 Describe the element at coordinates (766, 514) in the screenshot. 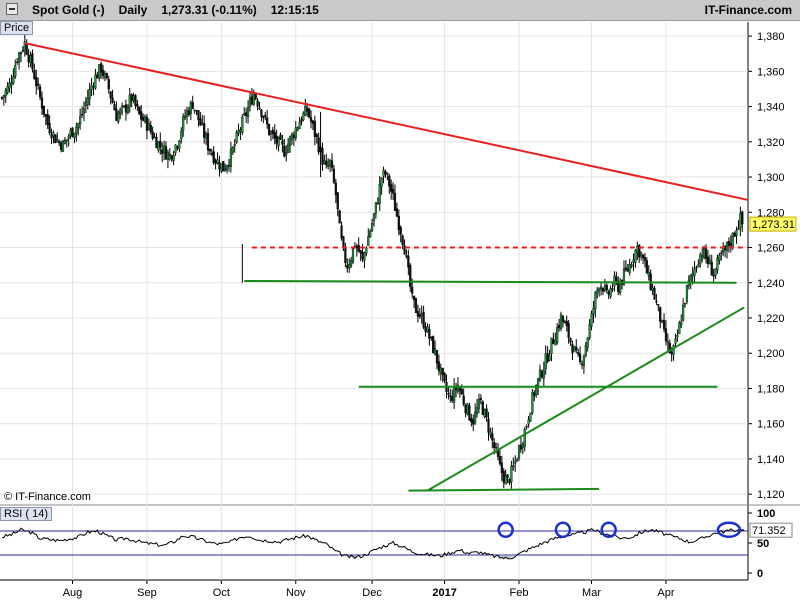

I see `rsi-y-tick-label-0: 100` at that location.